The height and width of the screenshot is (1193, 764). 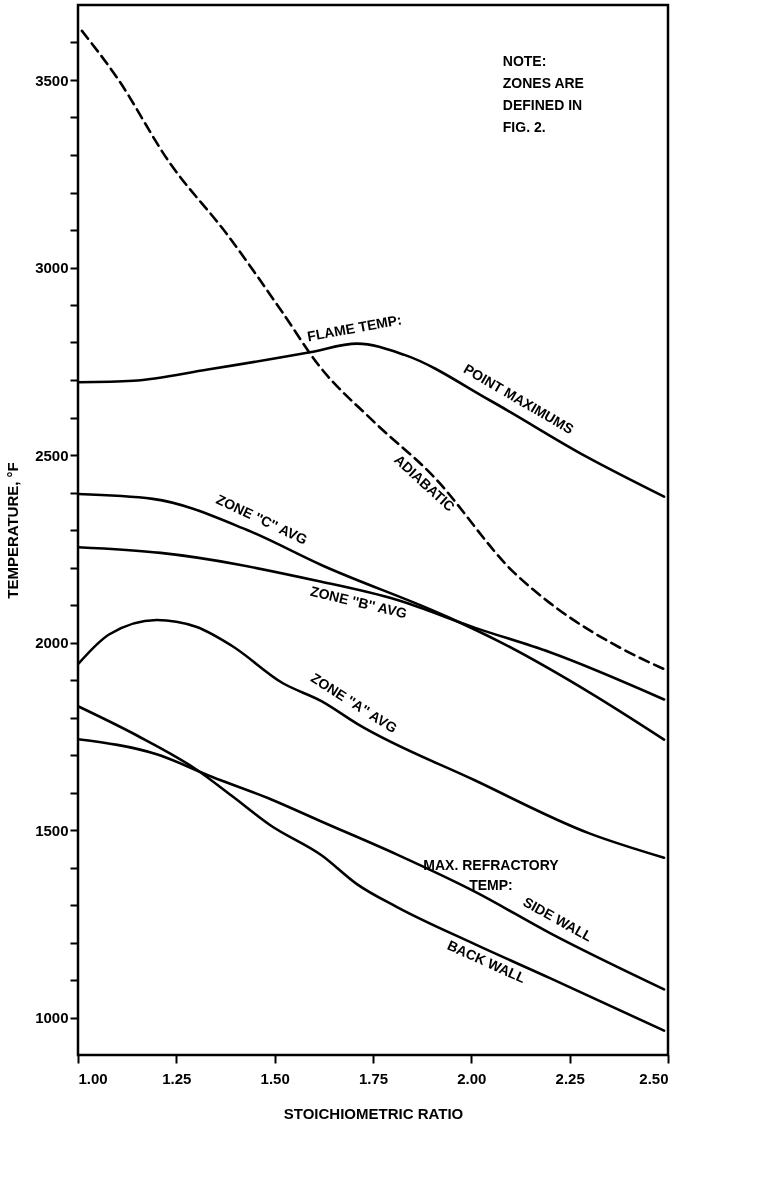 What do you see at coordinates (13, 530) in the screenshot?
I see `y-axis-title: TEMPERATURE, °F` at bounding box center [13, 530].